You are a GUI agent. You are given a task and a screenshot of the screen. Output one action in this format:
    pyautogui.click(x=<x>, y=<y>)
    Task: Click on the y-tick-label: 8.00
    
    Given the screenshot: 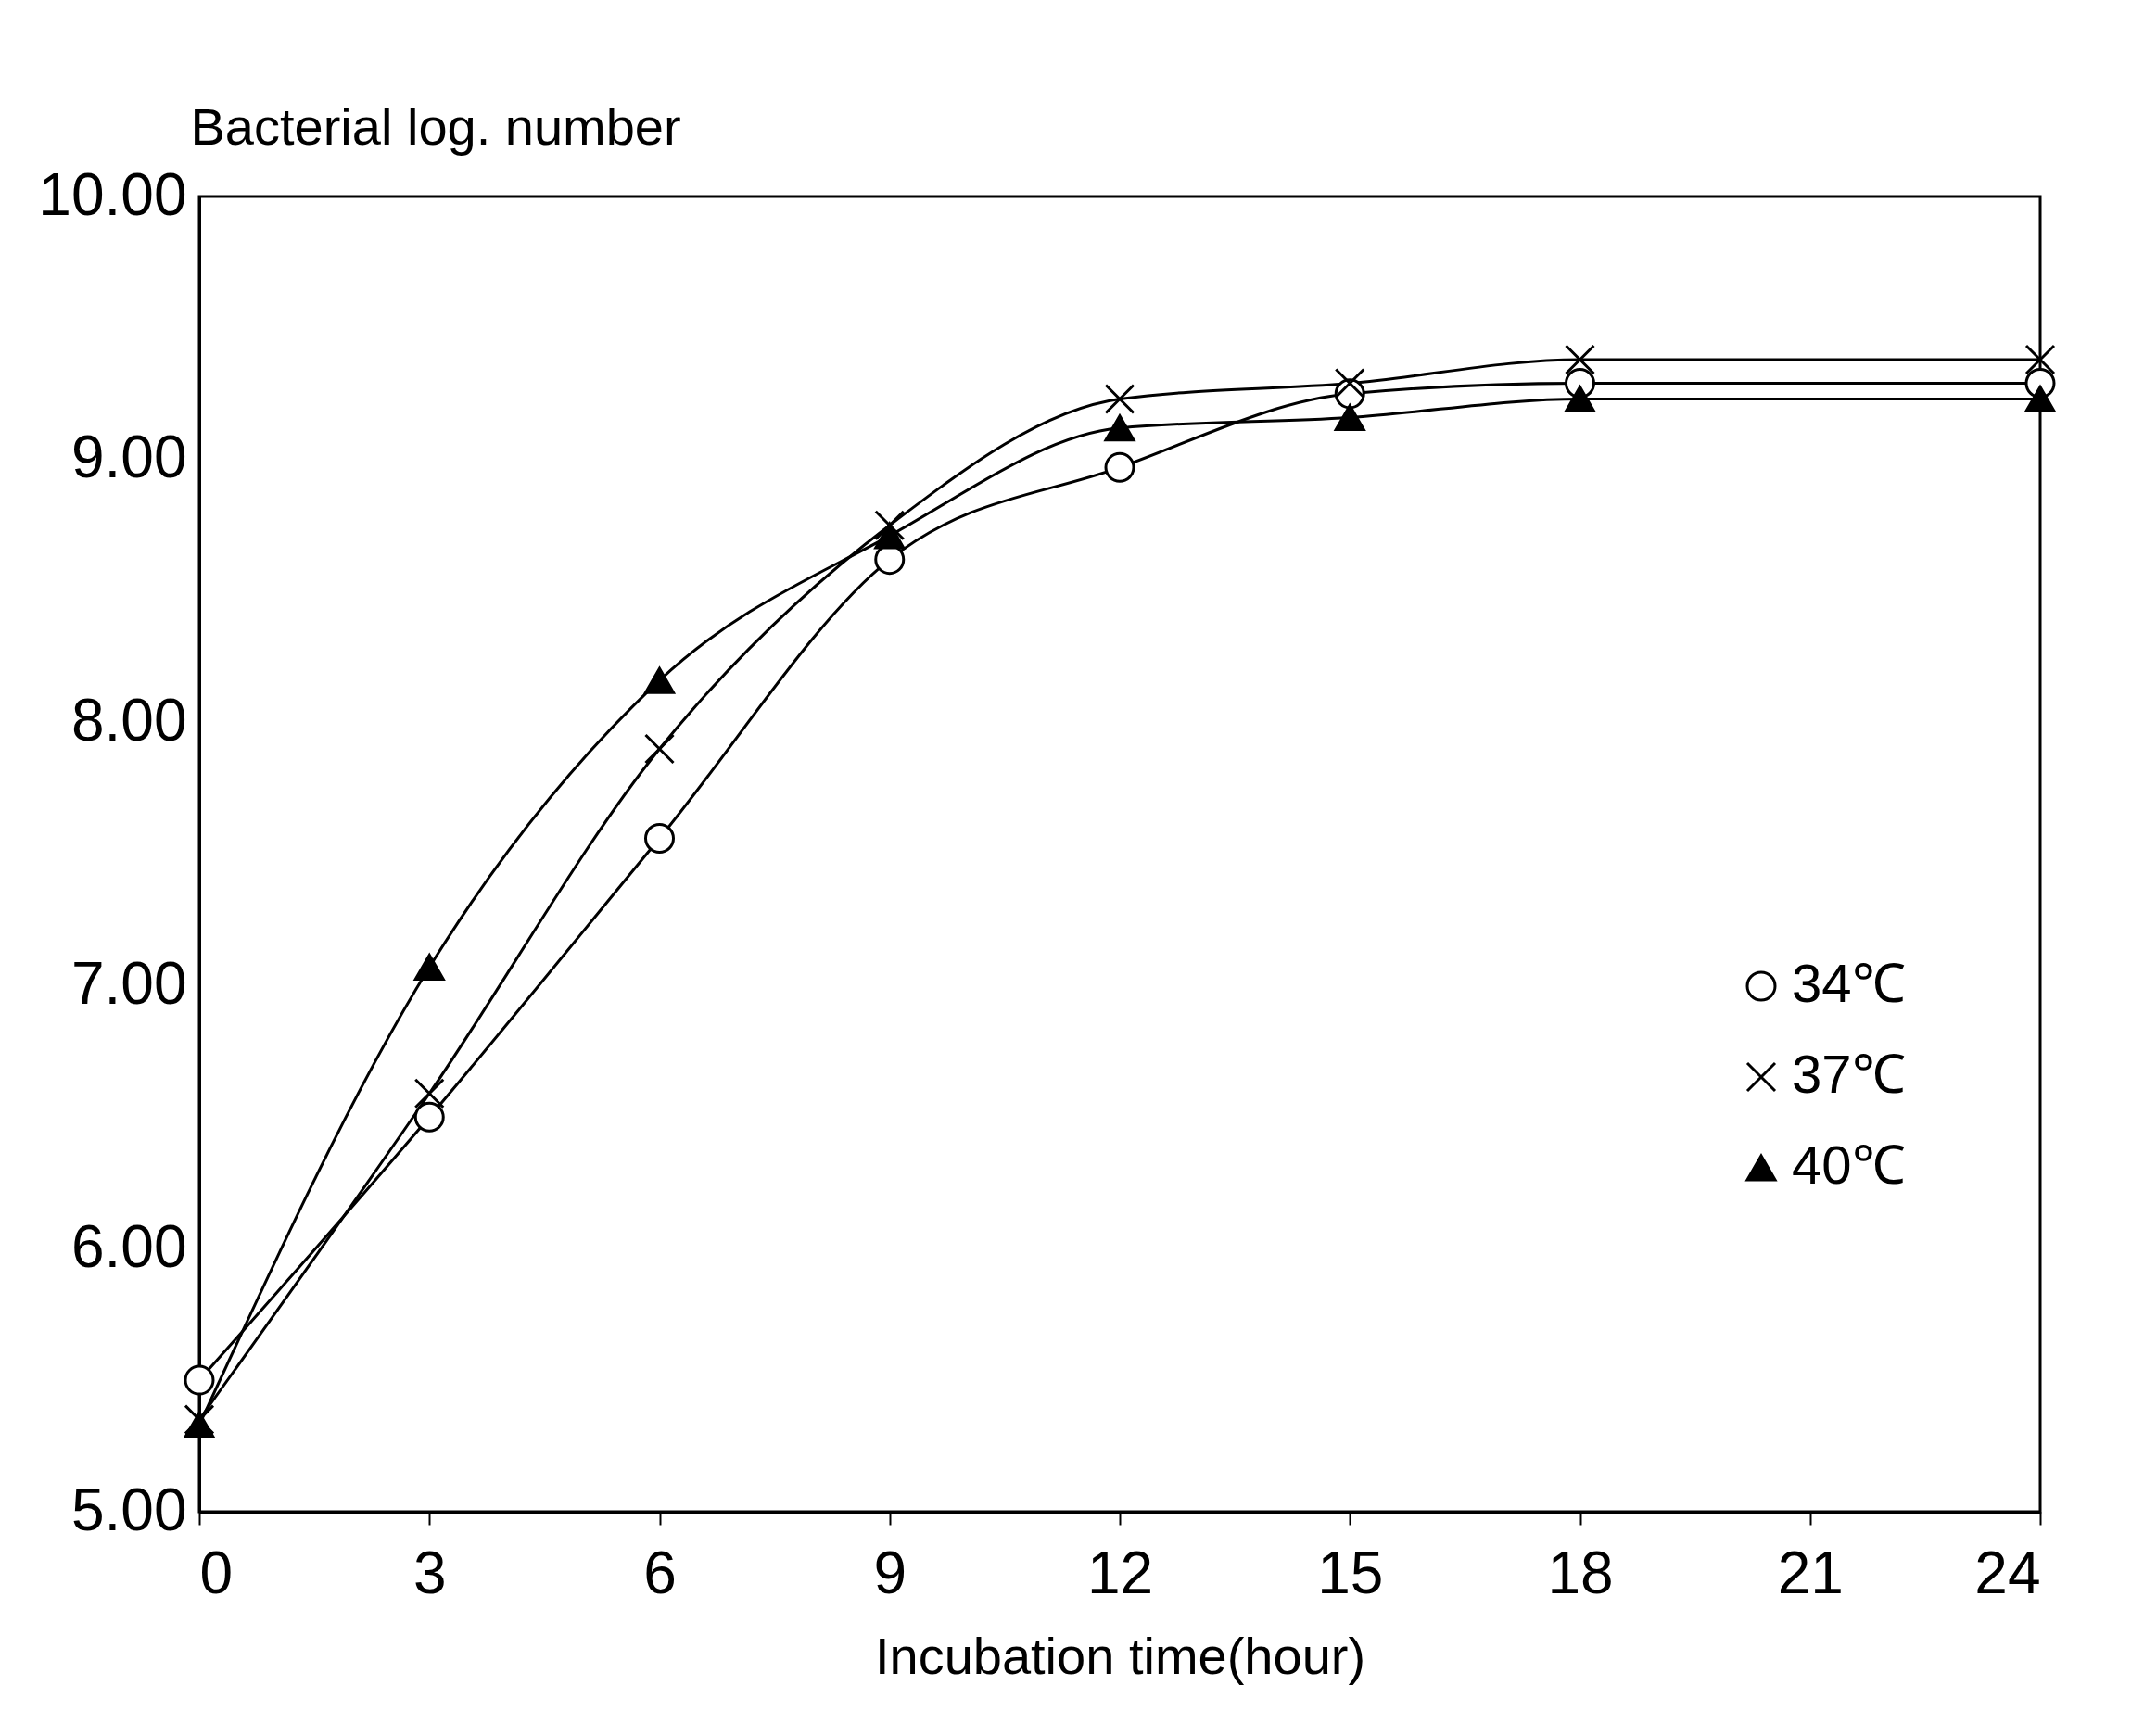 What is the action you would take?
    pyautogui.click(x=128, y=720)
    